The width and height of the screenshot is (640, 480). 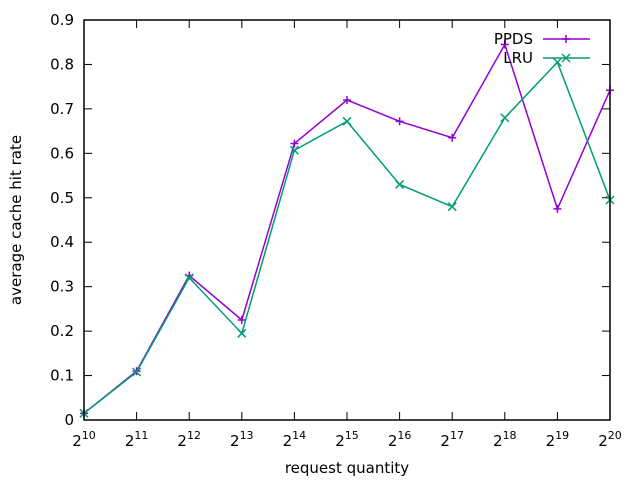 I want to click on y-tick-label: 0.6, so click(x=62, y=153).